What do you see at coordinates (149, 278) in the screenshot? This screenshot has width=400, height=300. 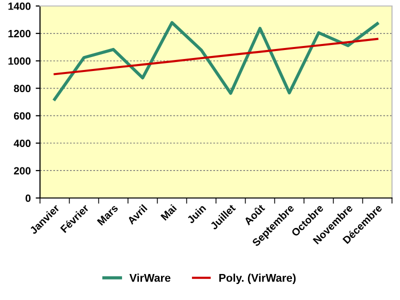 I see `legend-label: VirWare` at bounding box center [149, 278].